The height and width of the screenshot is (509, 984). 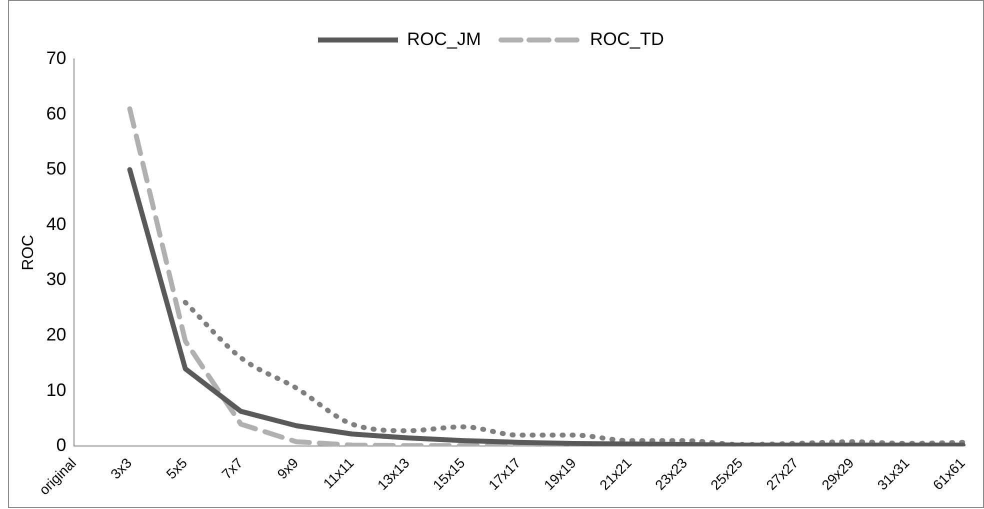 I want to click on y-tick-label: 50, so click(x=56, y=168).